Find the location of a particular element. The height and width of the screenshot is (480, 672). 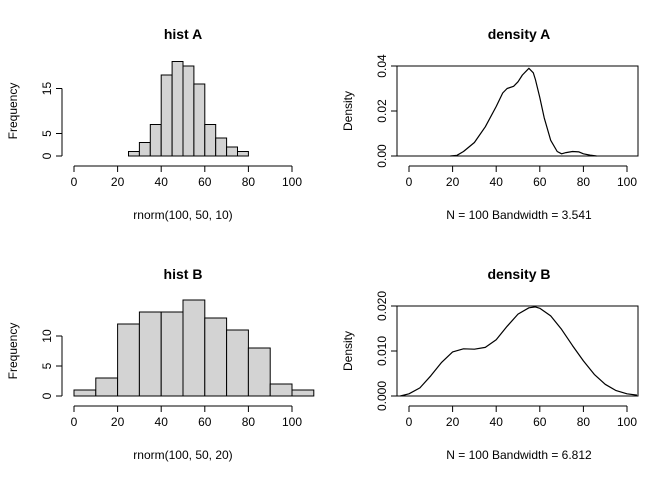

density-b-plot-box is located at coordinates (517, 351).